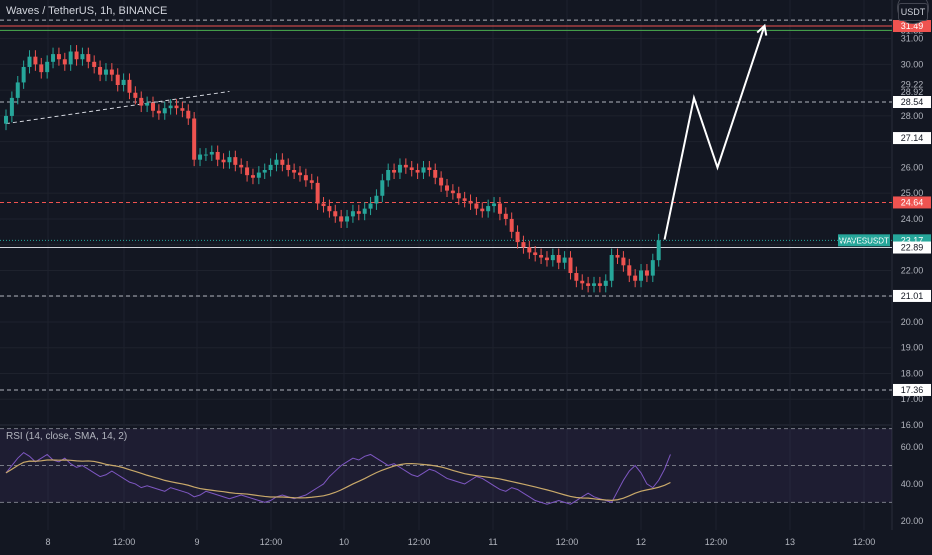 Image resolution: width=932 pixels, height=555 pixels. What do you see at coordinates (117, 107) in the screenshot?
I see `trend-line` at bounding box center [117, 107].